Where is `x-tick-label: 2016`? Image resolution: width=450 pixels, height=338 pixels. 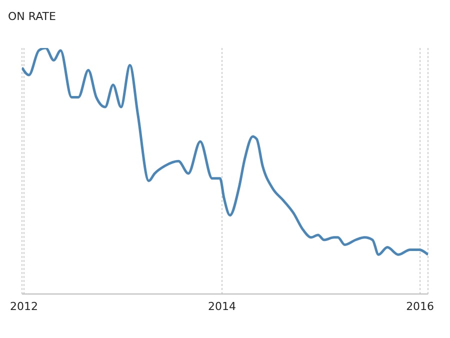
x-tick-label: 2016 is located at coordinates (420, 306).